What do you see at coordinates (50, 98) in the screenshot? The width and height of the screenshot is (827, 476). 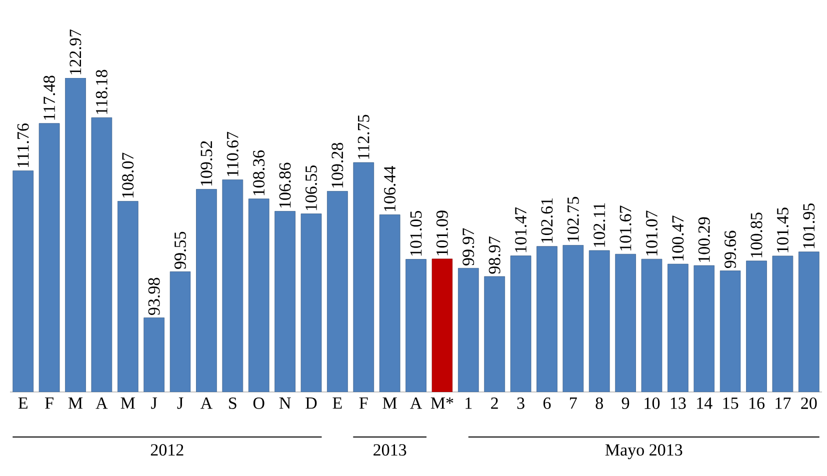 I see `data-label: 117.48` at bounding box center [50, 98].